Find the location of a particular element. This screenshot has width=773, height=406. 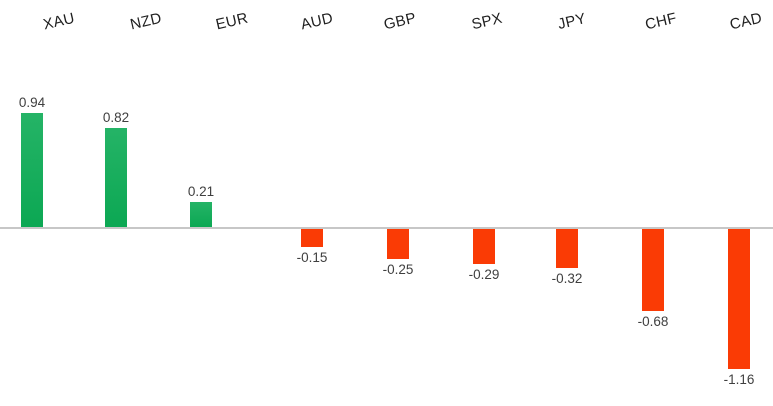

value-label-aud: -0.15 is located at coordinates (312, 257).